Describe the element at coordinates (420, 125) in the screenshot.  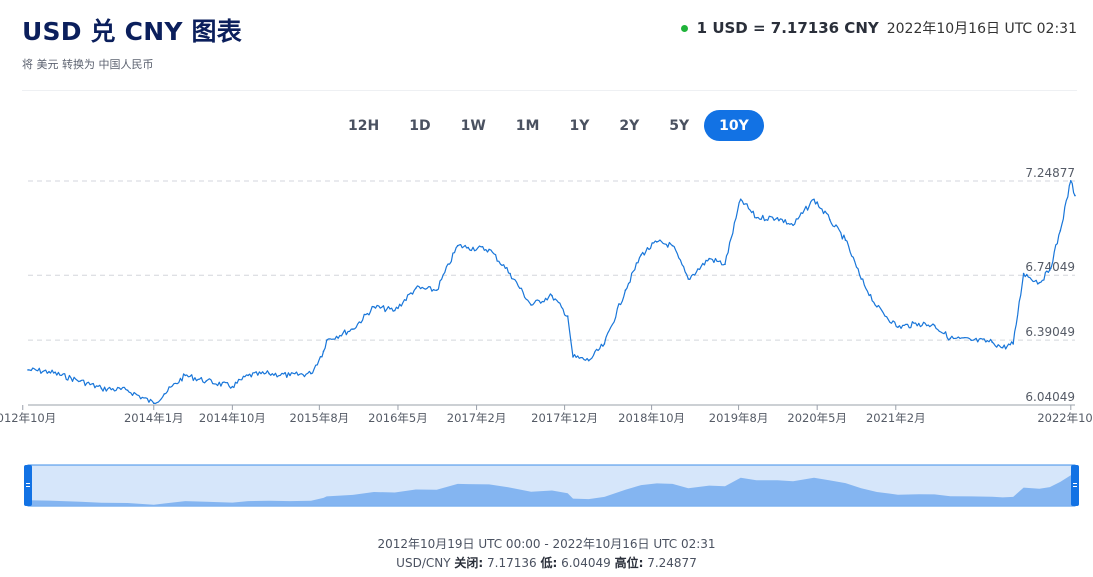
I see `range-button-1d: 1D` at that location.